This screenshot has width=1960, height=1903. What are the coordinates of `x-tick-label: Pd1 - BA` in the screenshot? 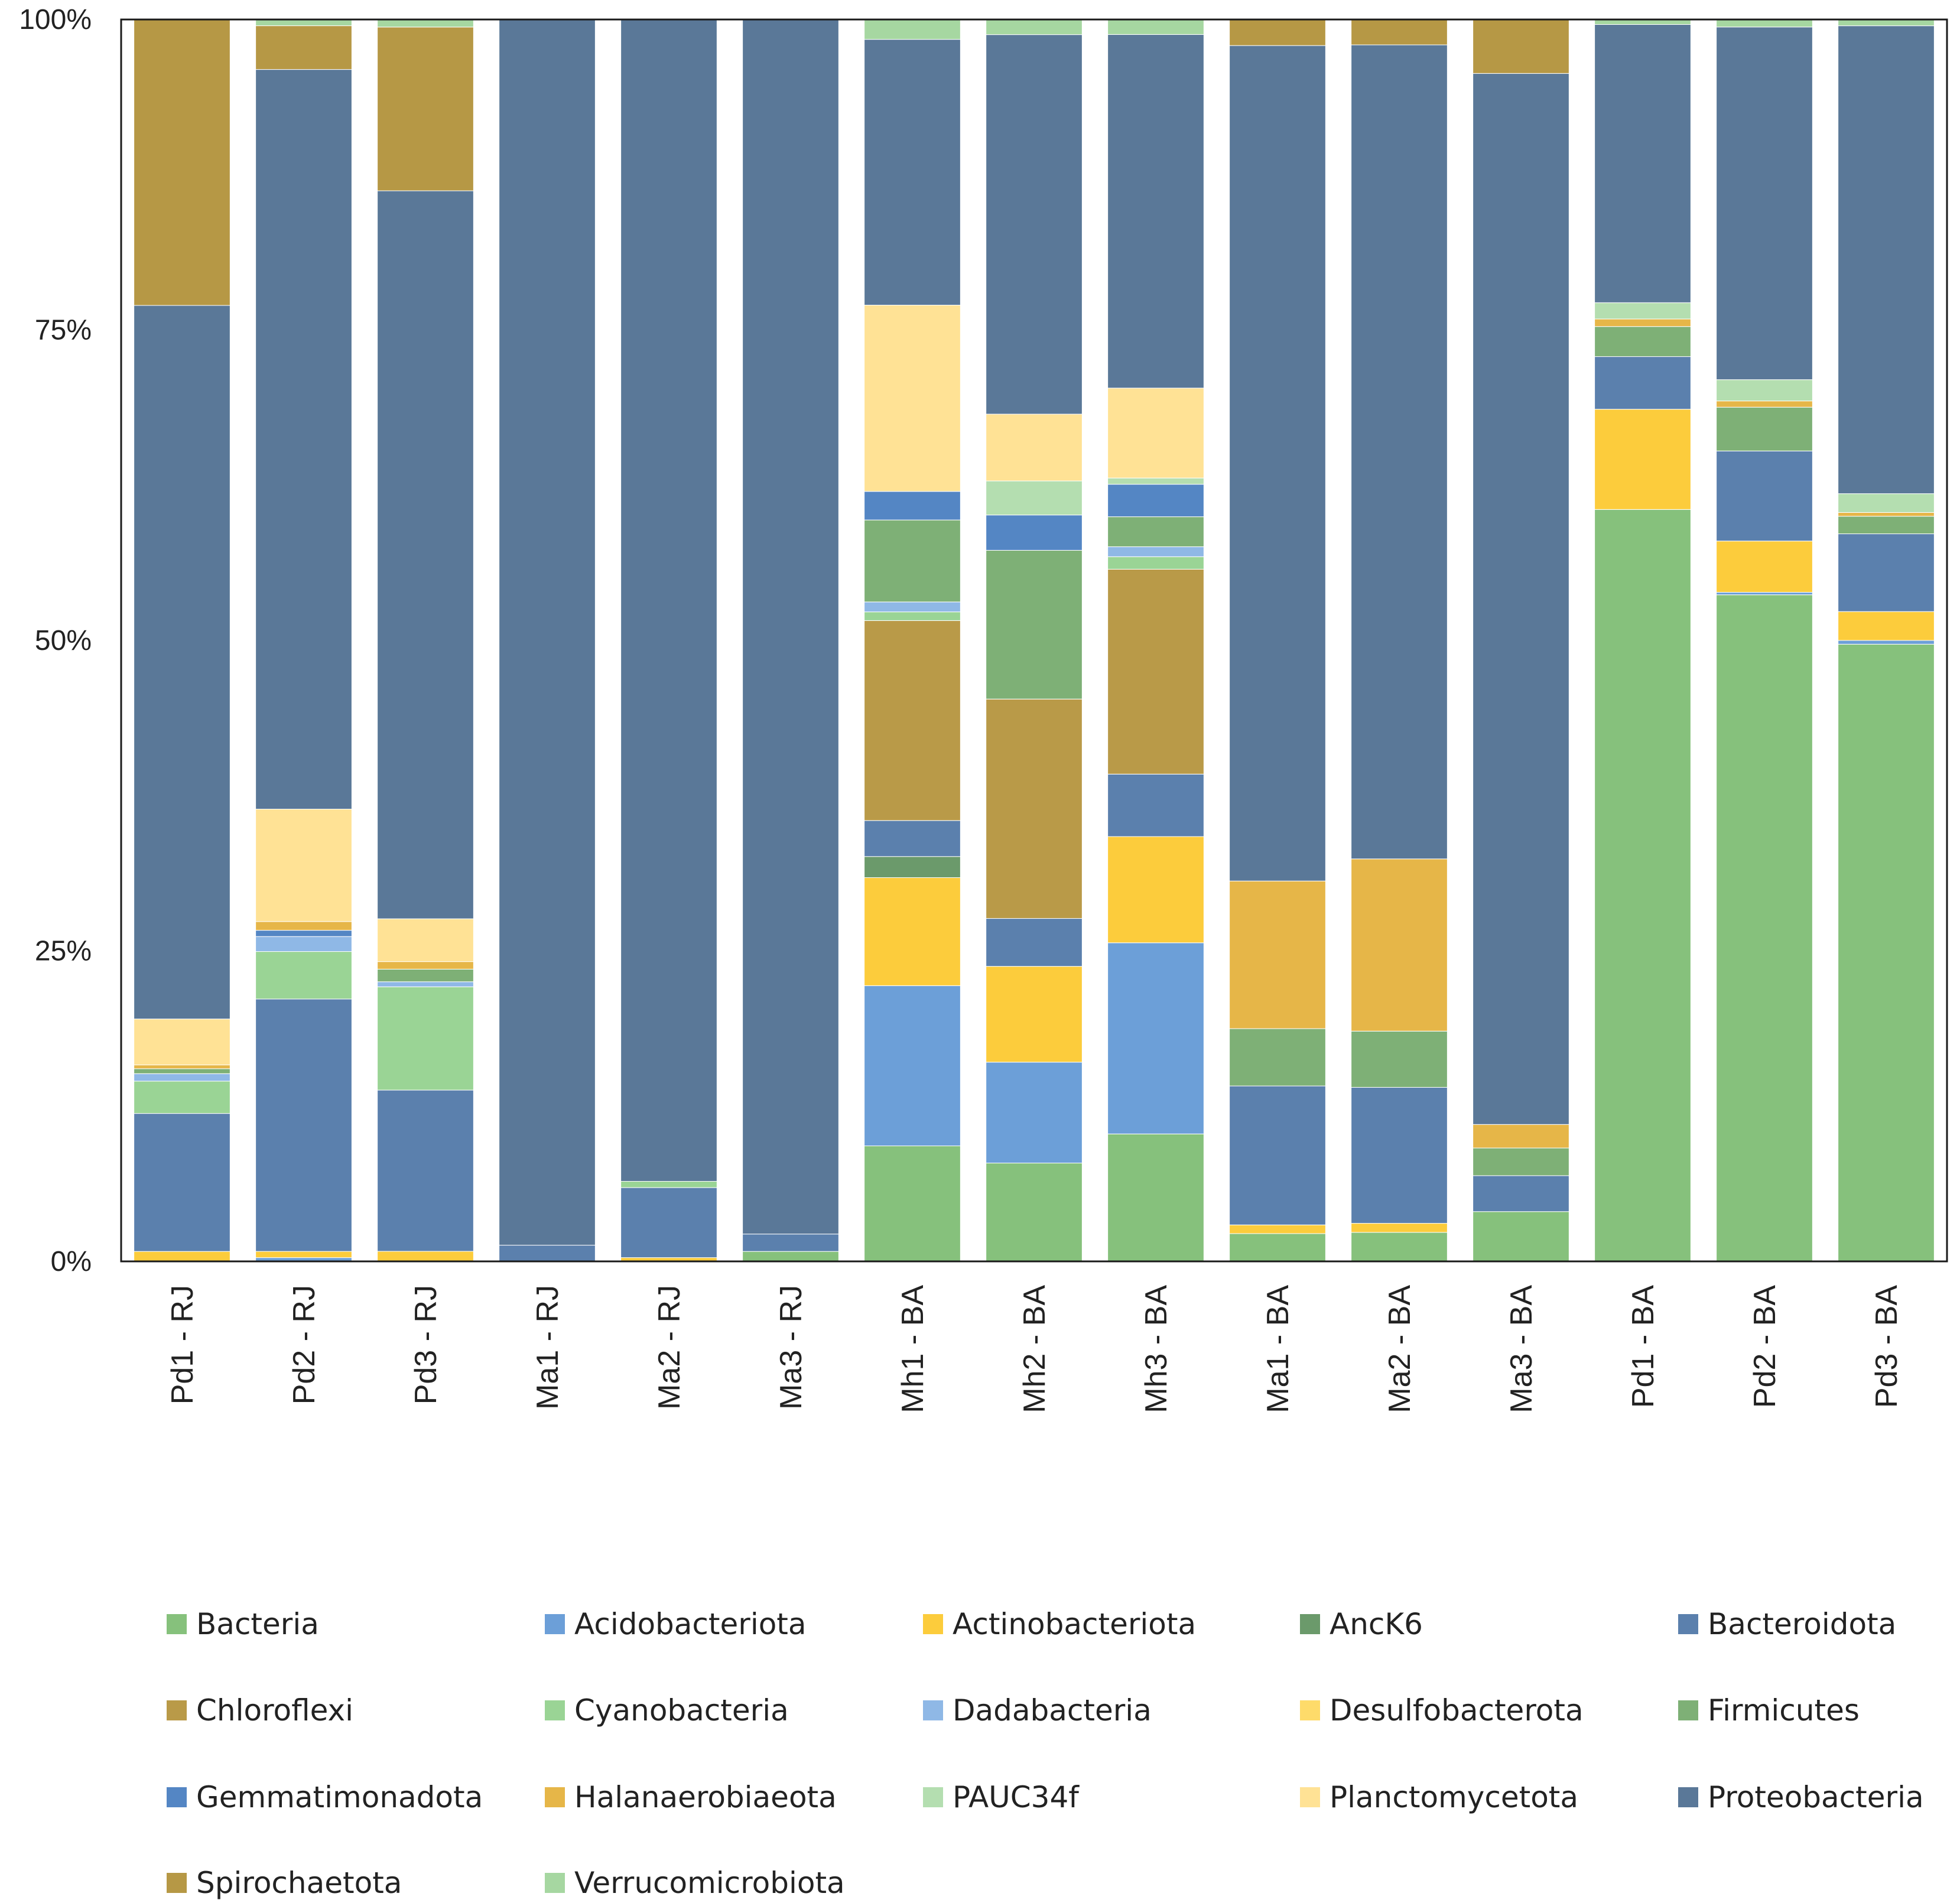 It's located at (1643, 1346).